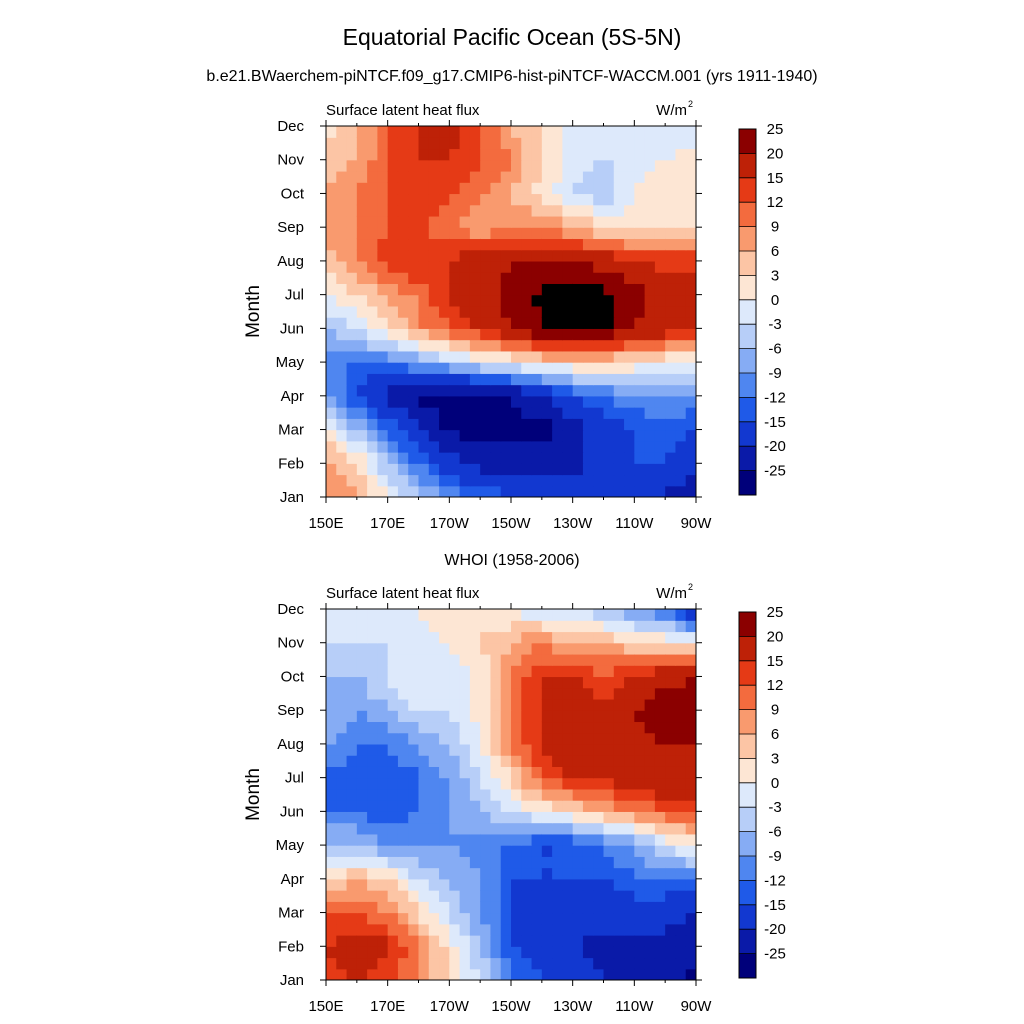 The width and height of the screenshot is (1024, 1024). What do you see at coordinates (294, 295) in the screenshot?
I see `y-tick-label: Jul` at bounding box center [294, 295].